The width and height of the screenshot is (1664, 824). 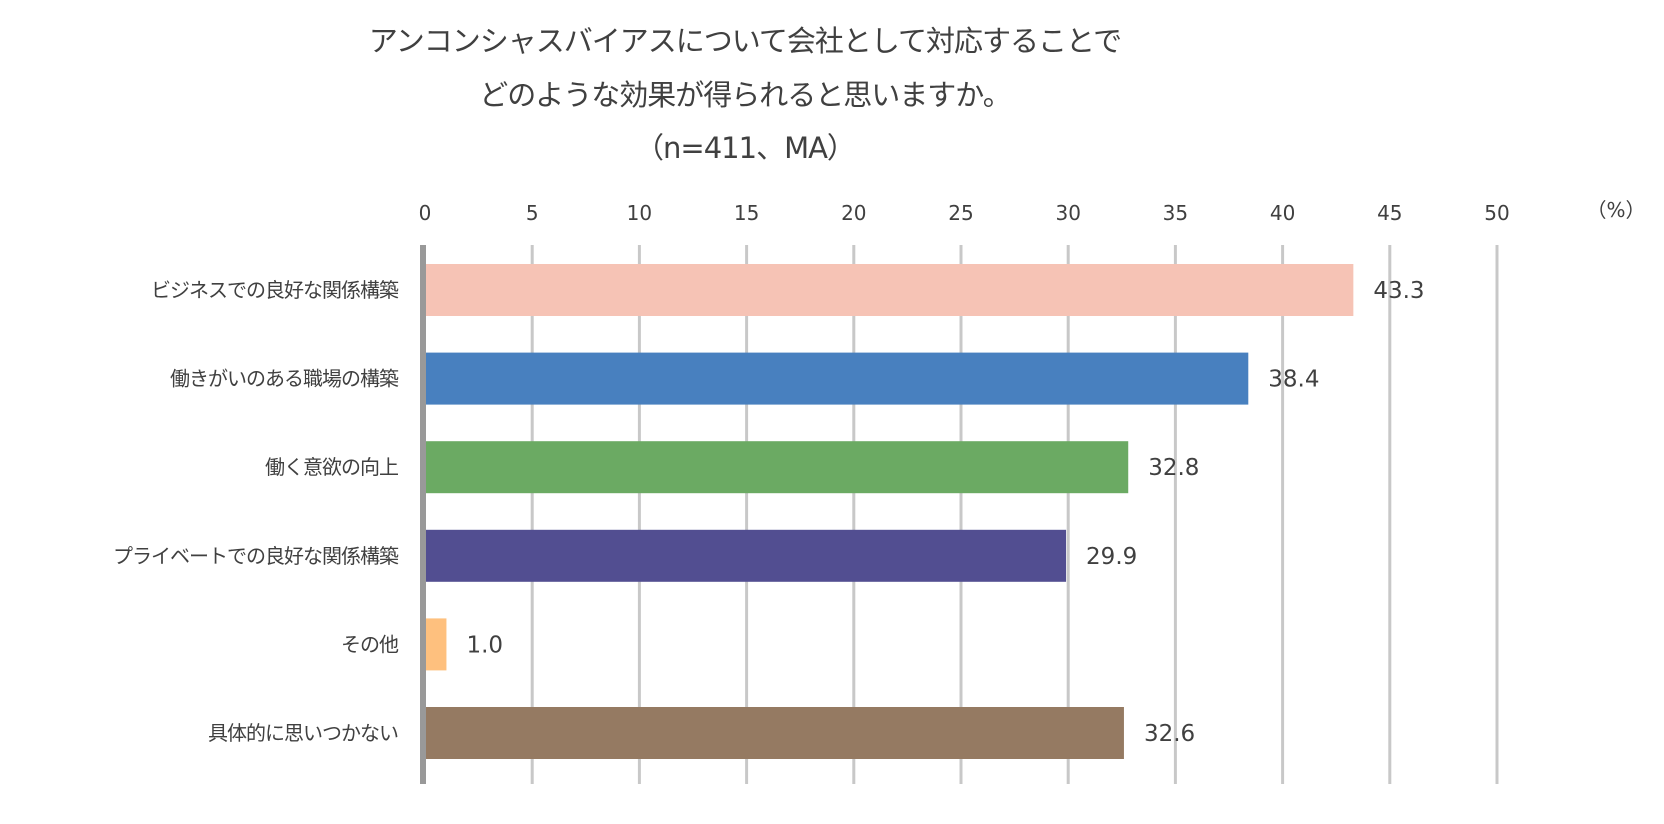 What do you see at coordinates (853, 213) in the screenshot?
I see `x-tick-label: 20` at bounding box center [853, 213].